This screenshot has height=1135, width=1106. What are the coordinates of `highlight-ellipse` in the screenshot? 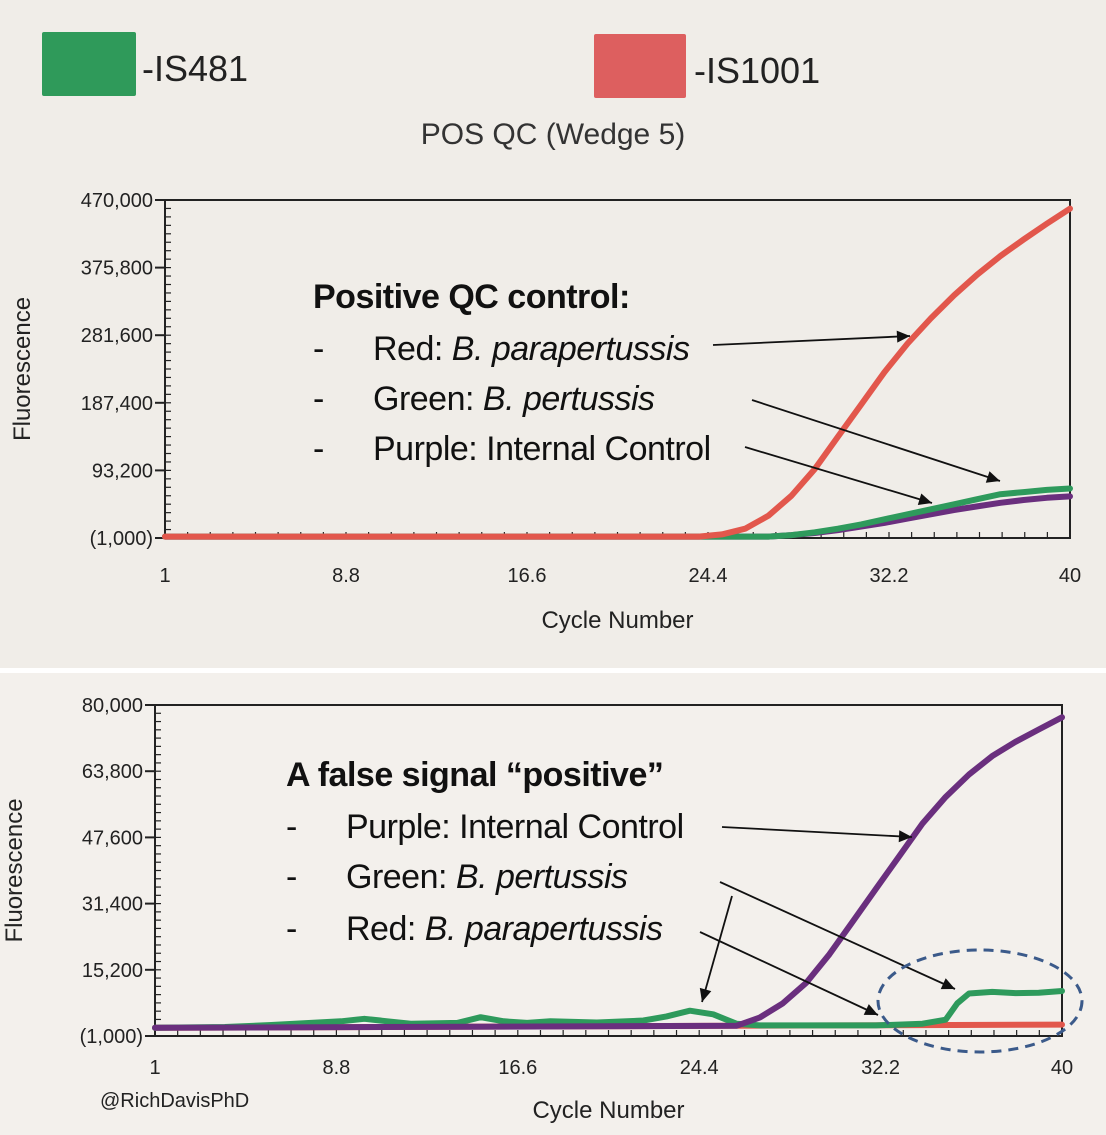 It's located at (980, 1001).